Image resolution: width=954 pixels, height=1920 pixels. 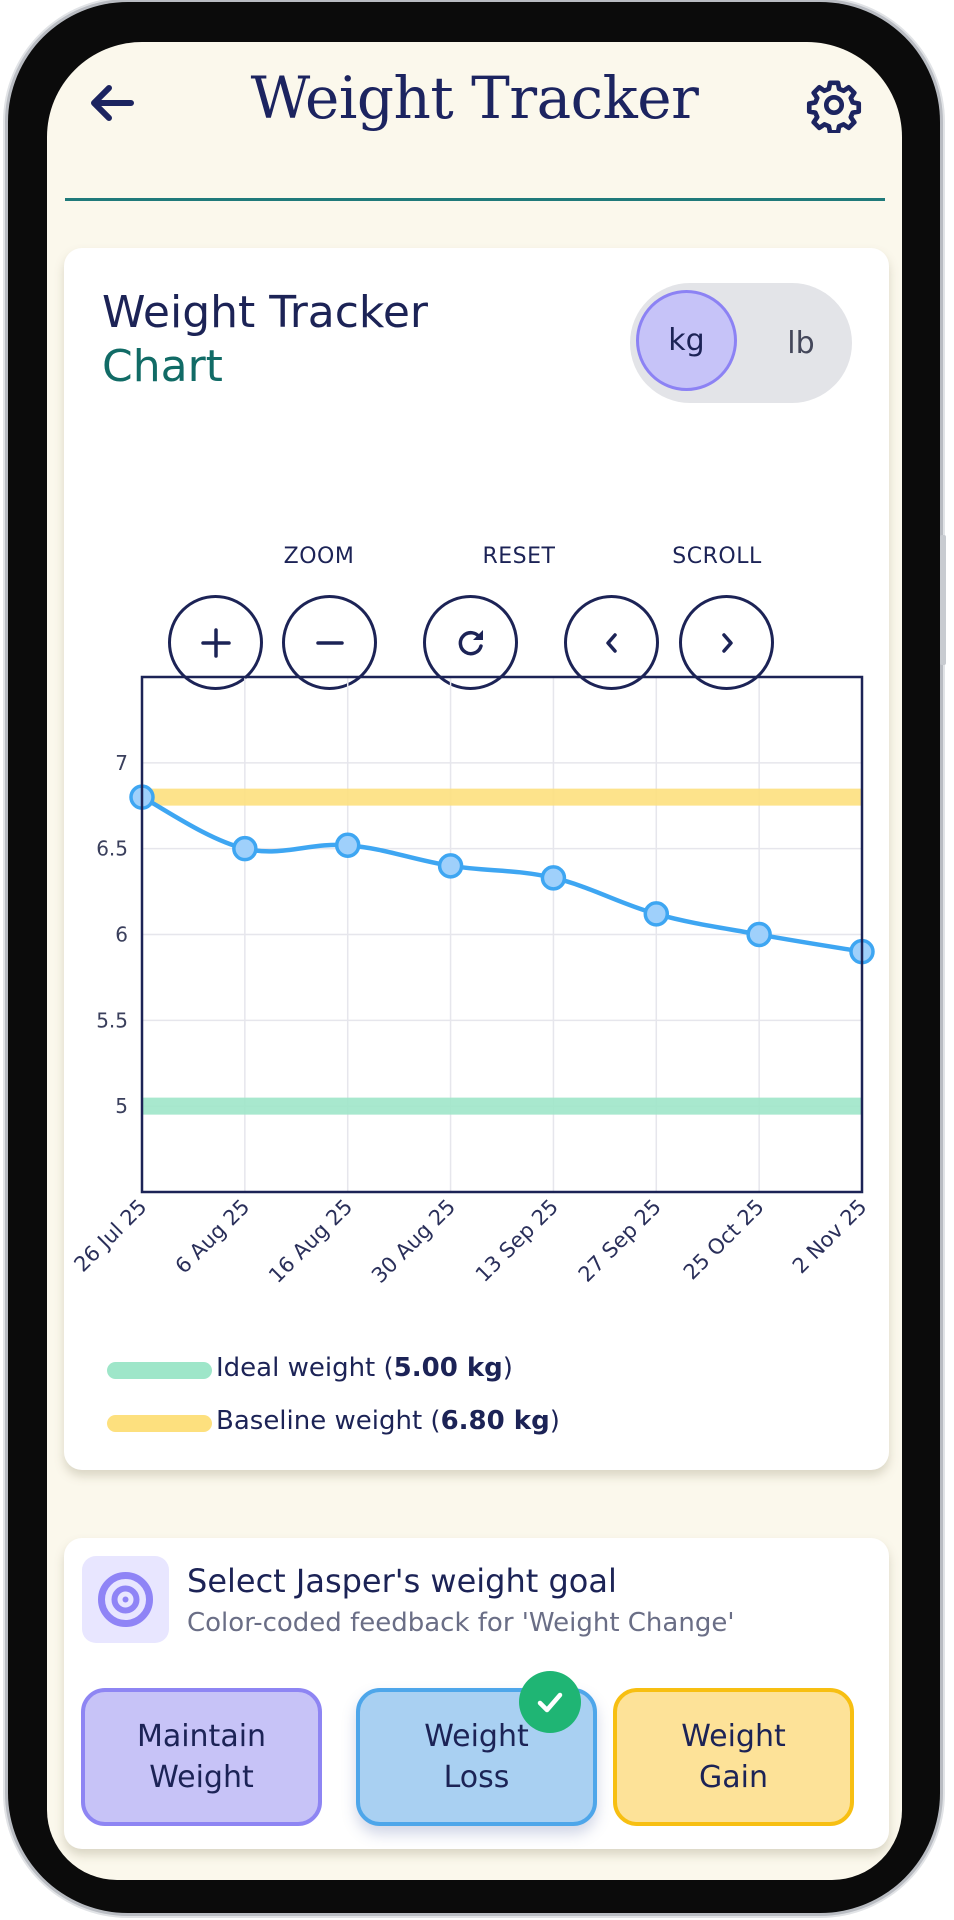 I want to click on reset-button, so click(x=470, y=642).